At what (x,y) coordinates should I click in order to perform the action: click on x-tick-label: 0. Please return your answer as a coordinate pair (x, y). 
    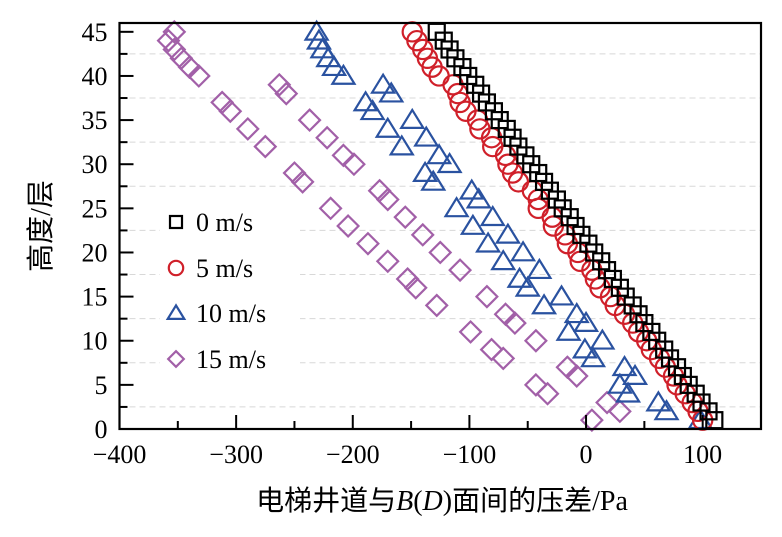
    Looking at the image, I should click on (586, 454).